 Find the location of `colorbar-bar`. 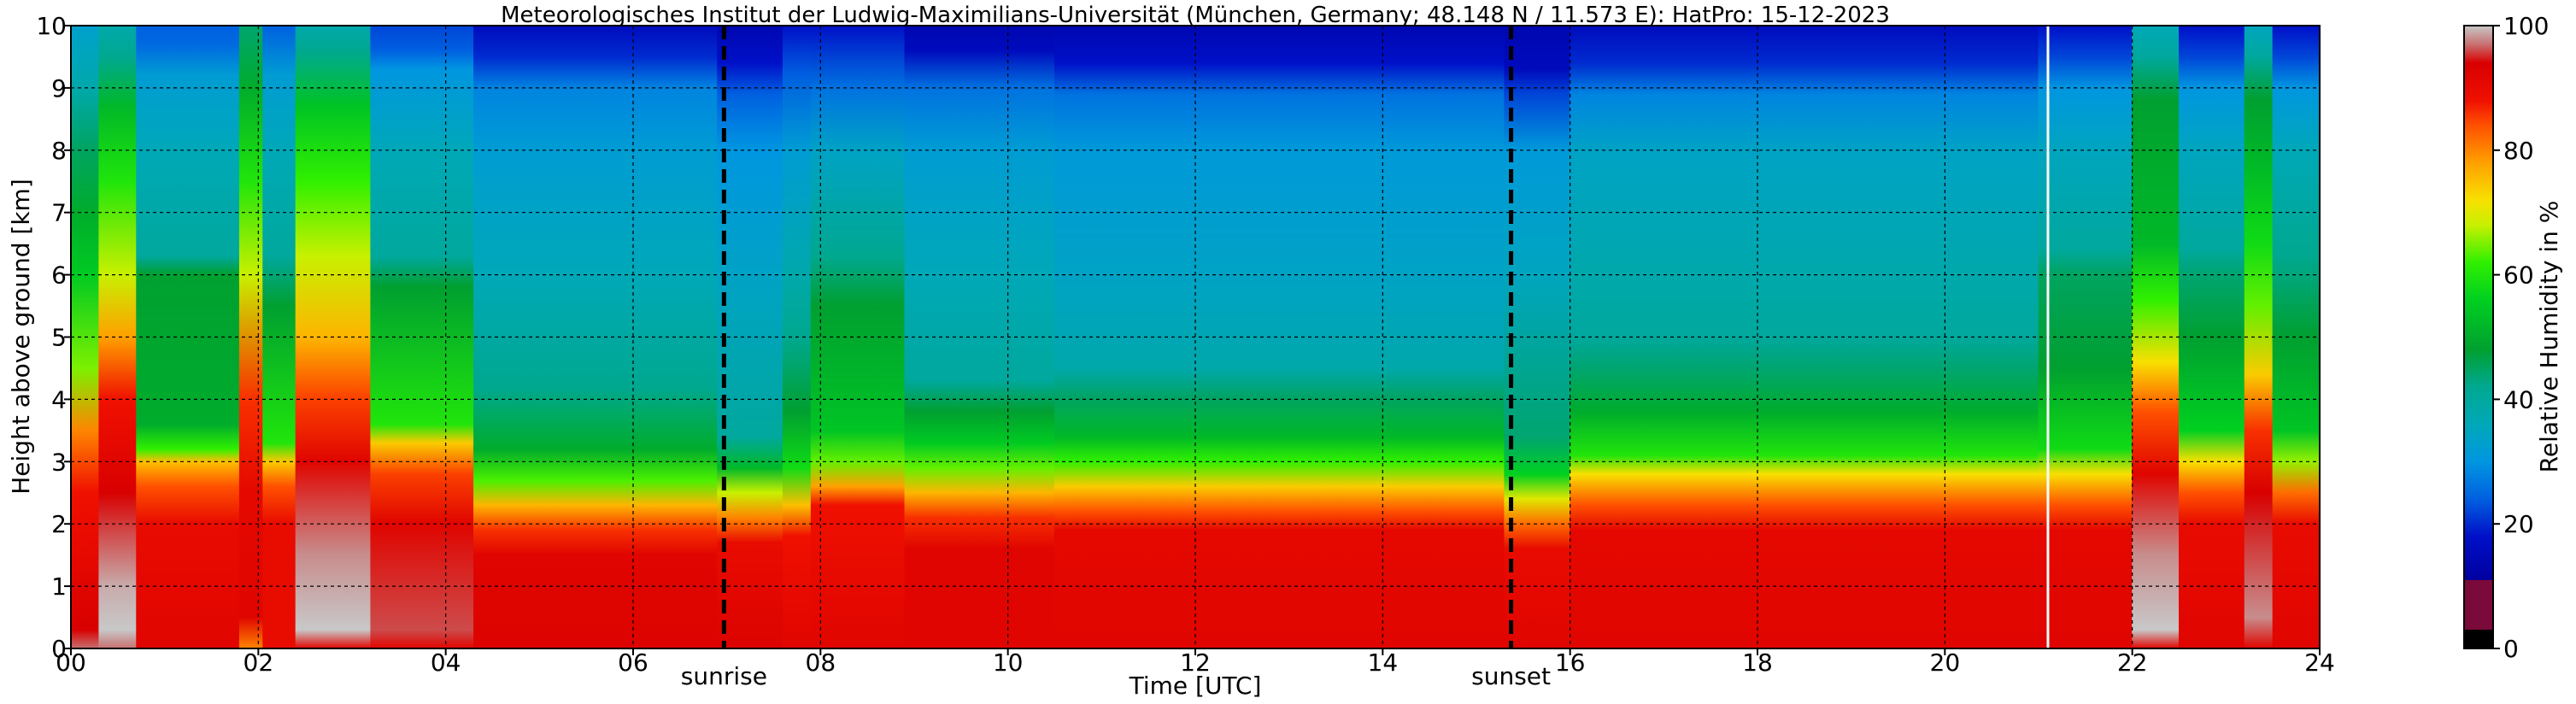

colorbar-bar is located at coordinates (2478, 337).